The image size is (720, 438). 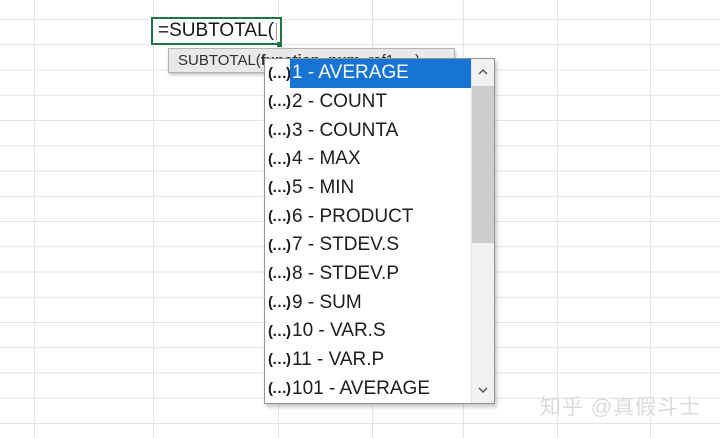 What do you see at coordinates (353, 216) in the screenshot?
I see `list-item-label: 6 - PRODUCT` at bounding box center [353, 216].